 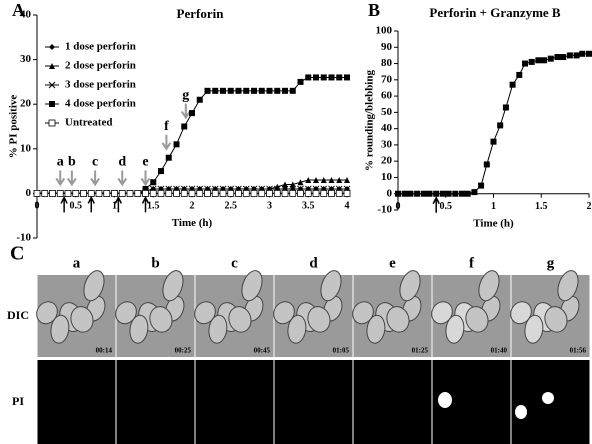 What do you see at coordinates (26, 59) in the screenshot?
I see `y-tick-label: 30` at bounding box center [26, 59].